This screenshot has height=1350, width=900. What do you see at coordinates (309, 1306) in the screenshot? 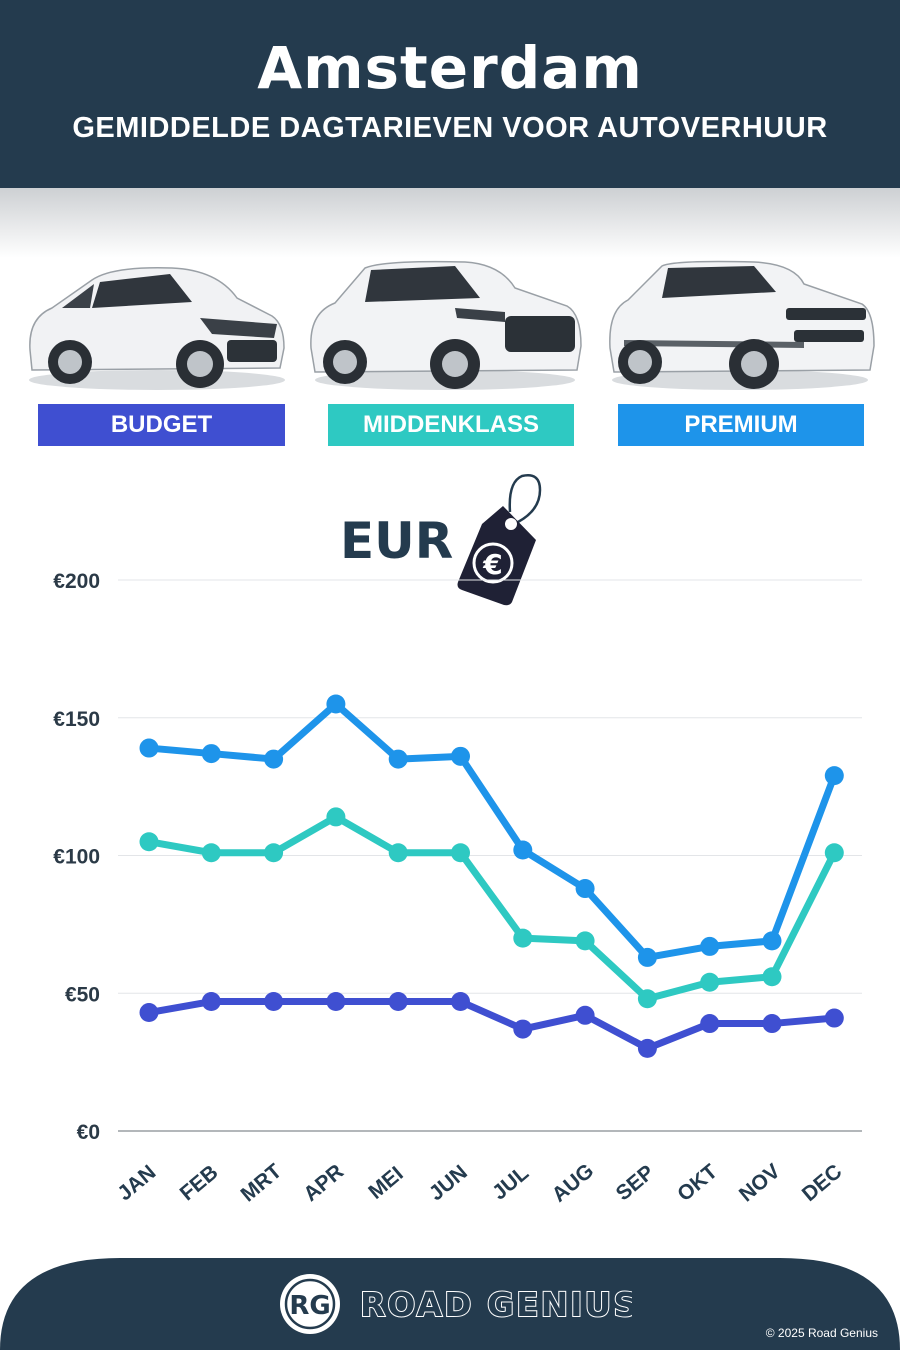
I see `logo-initials: RG` at bounding box center [309, 1306].